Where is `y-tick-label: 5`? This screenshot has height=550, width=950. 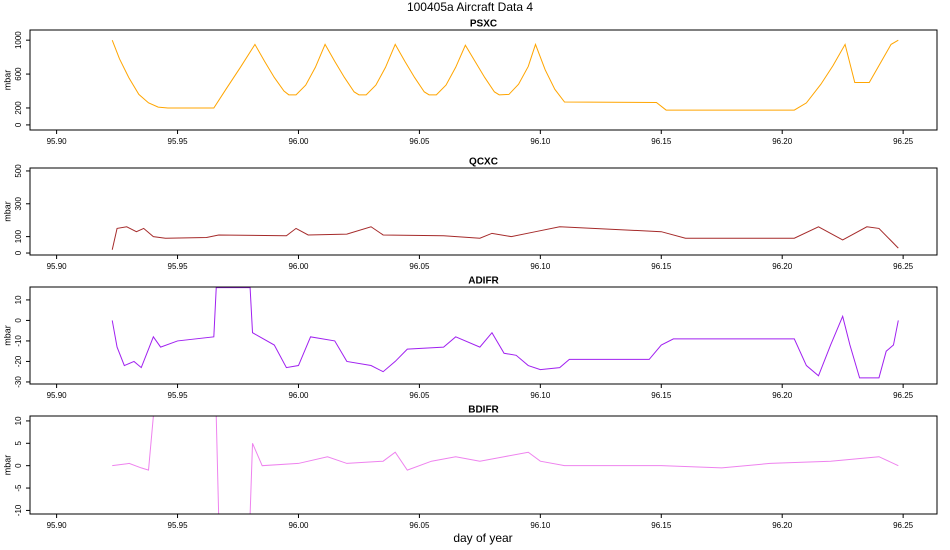 y-tick-label: 5 is located at coordinates (18, 443).